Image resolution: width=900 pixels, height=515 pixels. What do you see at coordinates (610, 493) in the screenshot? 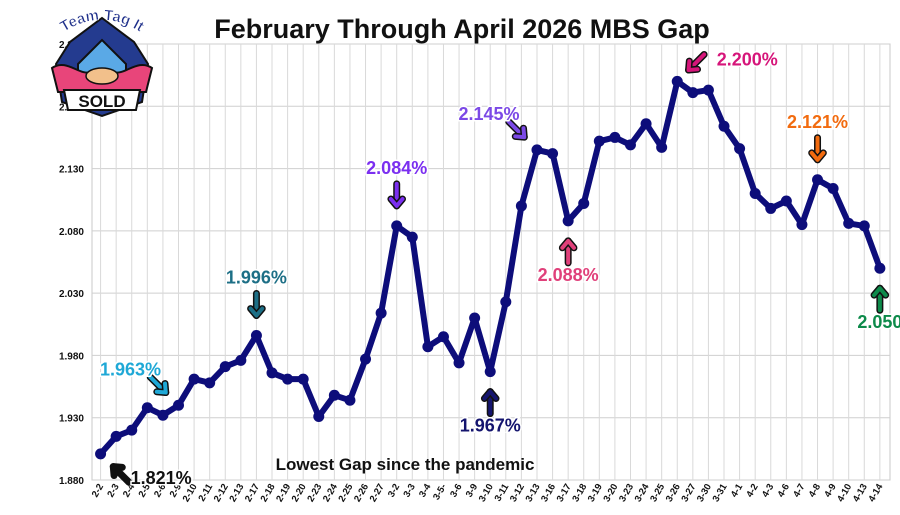
I see `x-tick-label: 3-20` at bounding box center [610, 493].